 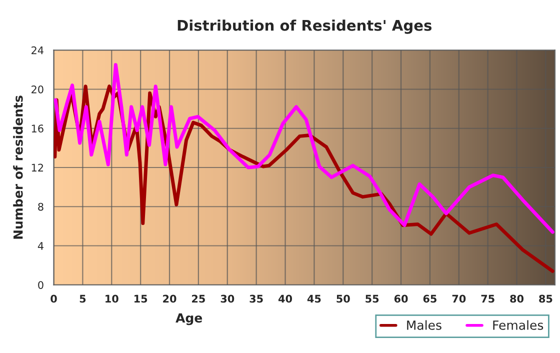 What do you see at coordinates (227, 298) in the screenshot?
I see `x-tick-label: 30` at bounding box center [227, 298].